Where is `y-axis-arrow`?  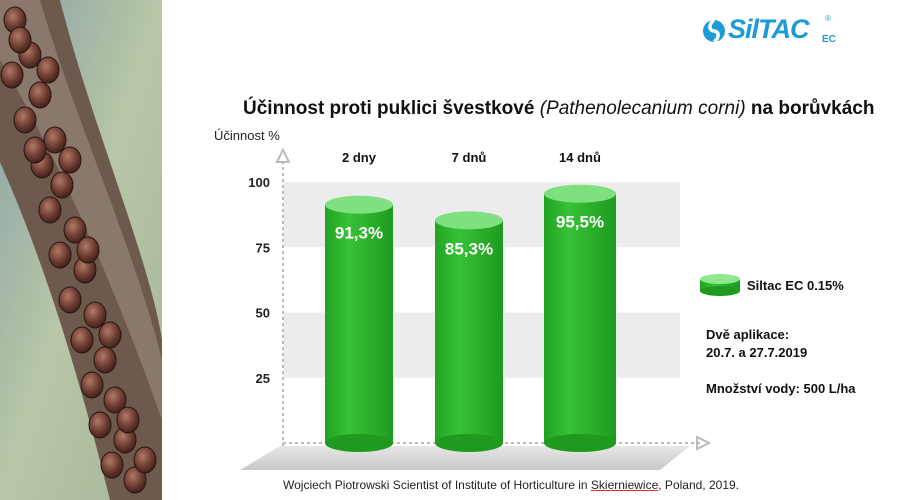 y-axis-arrow is located at coordinates (283, 155).